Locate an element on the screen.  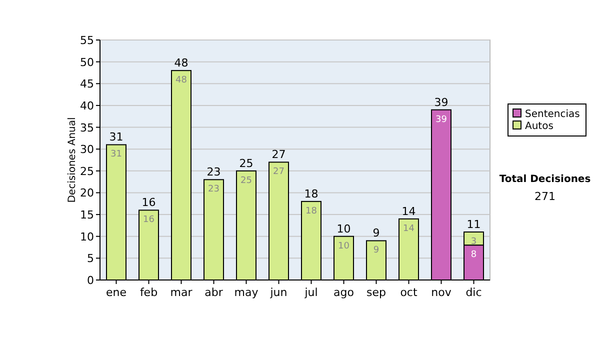
total-label: 48 is located at coordinates (181, 63).